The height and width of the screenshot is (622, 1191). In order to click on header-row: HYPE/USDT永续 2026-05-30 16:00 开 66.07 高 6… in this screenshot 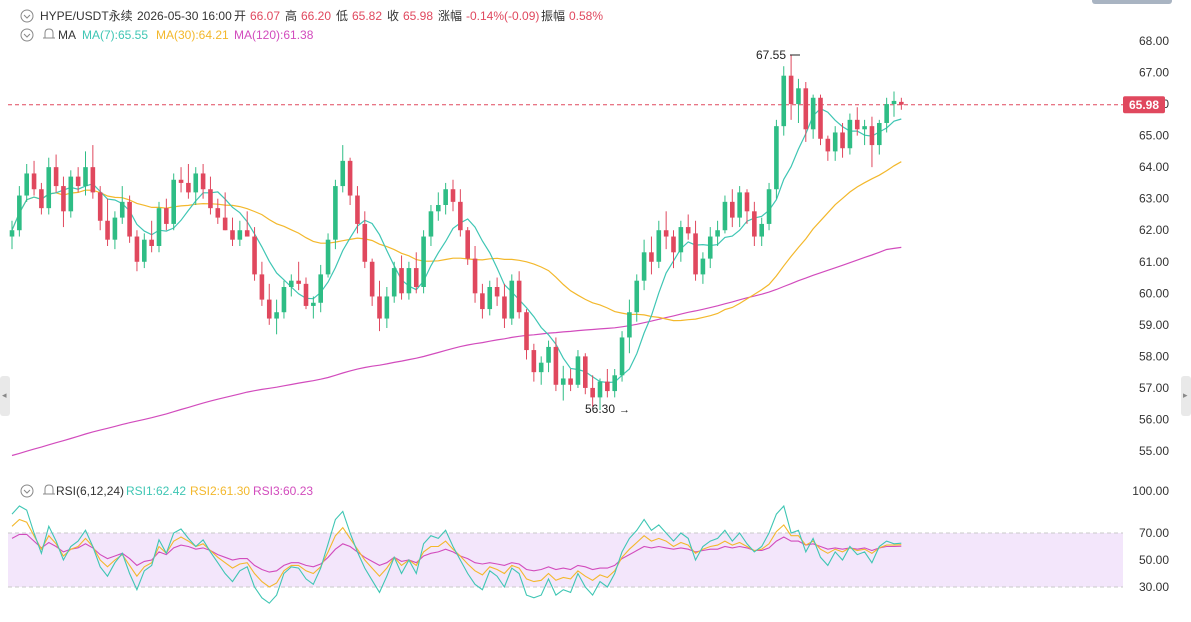, I will do `click(311, 15)`.